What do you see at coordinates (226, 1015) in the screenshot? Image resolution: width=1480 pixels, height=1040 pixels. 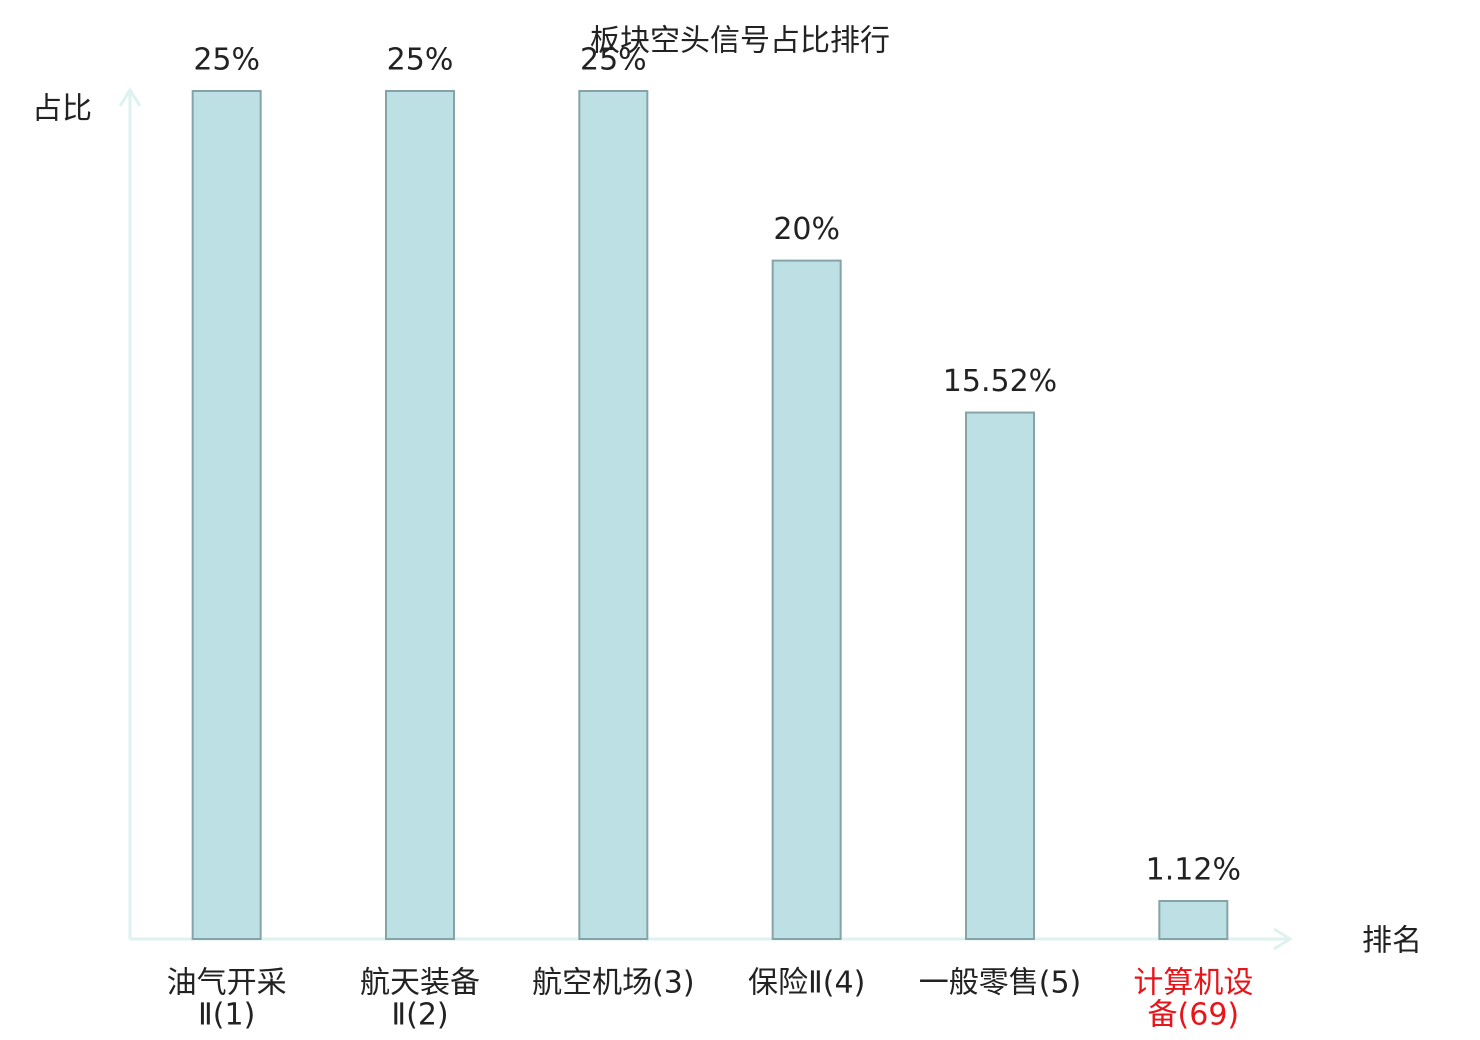 I see `x-tick-label: Ⅱ(1)` at bounding box center [226, 1015].